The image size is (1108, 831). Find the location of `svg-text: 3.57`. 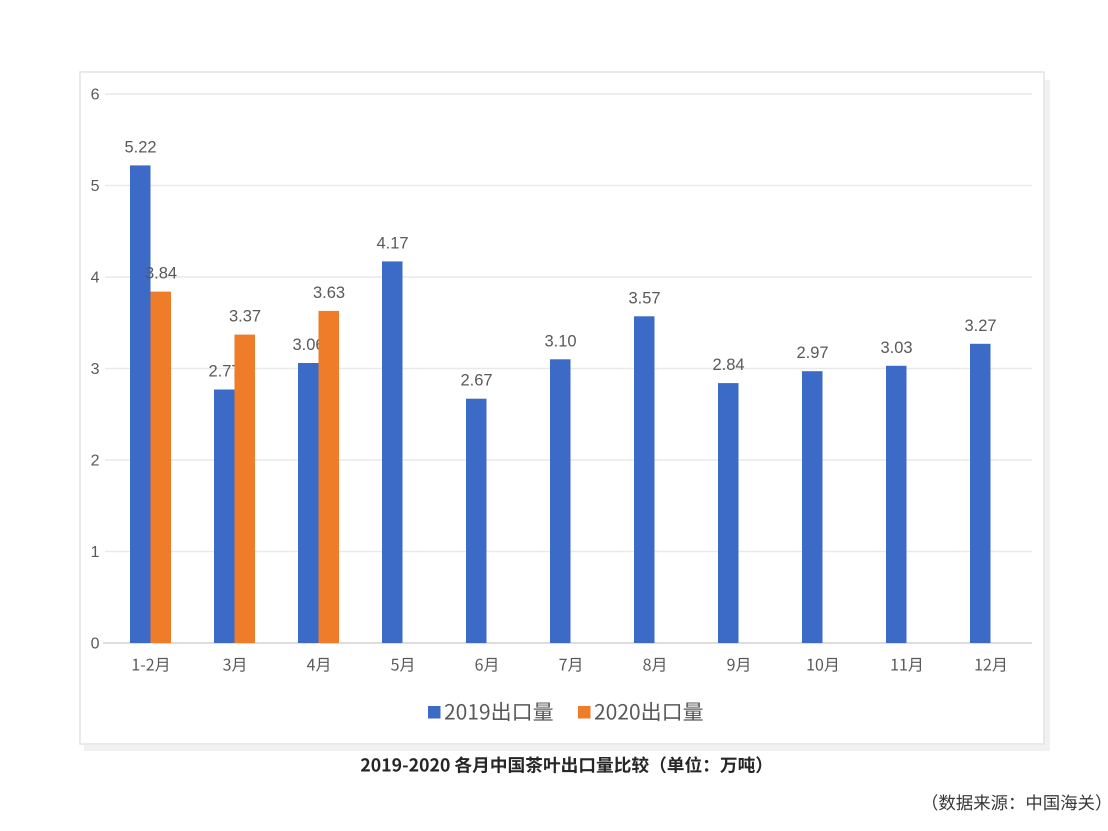

svg-text: 3.57 is located at coordinates (644, 298).